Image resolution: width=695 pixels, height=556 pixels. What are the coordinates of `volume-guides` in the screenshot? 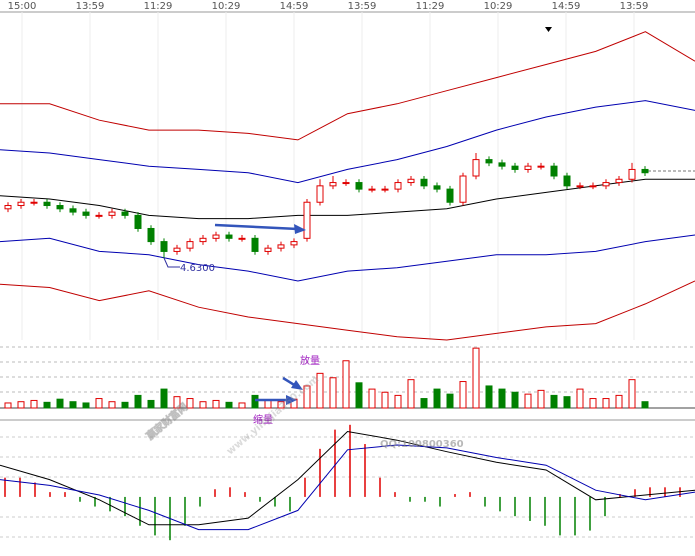 It's located at (347, 369).